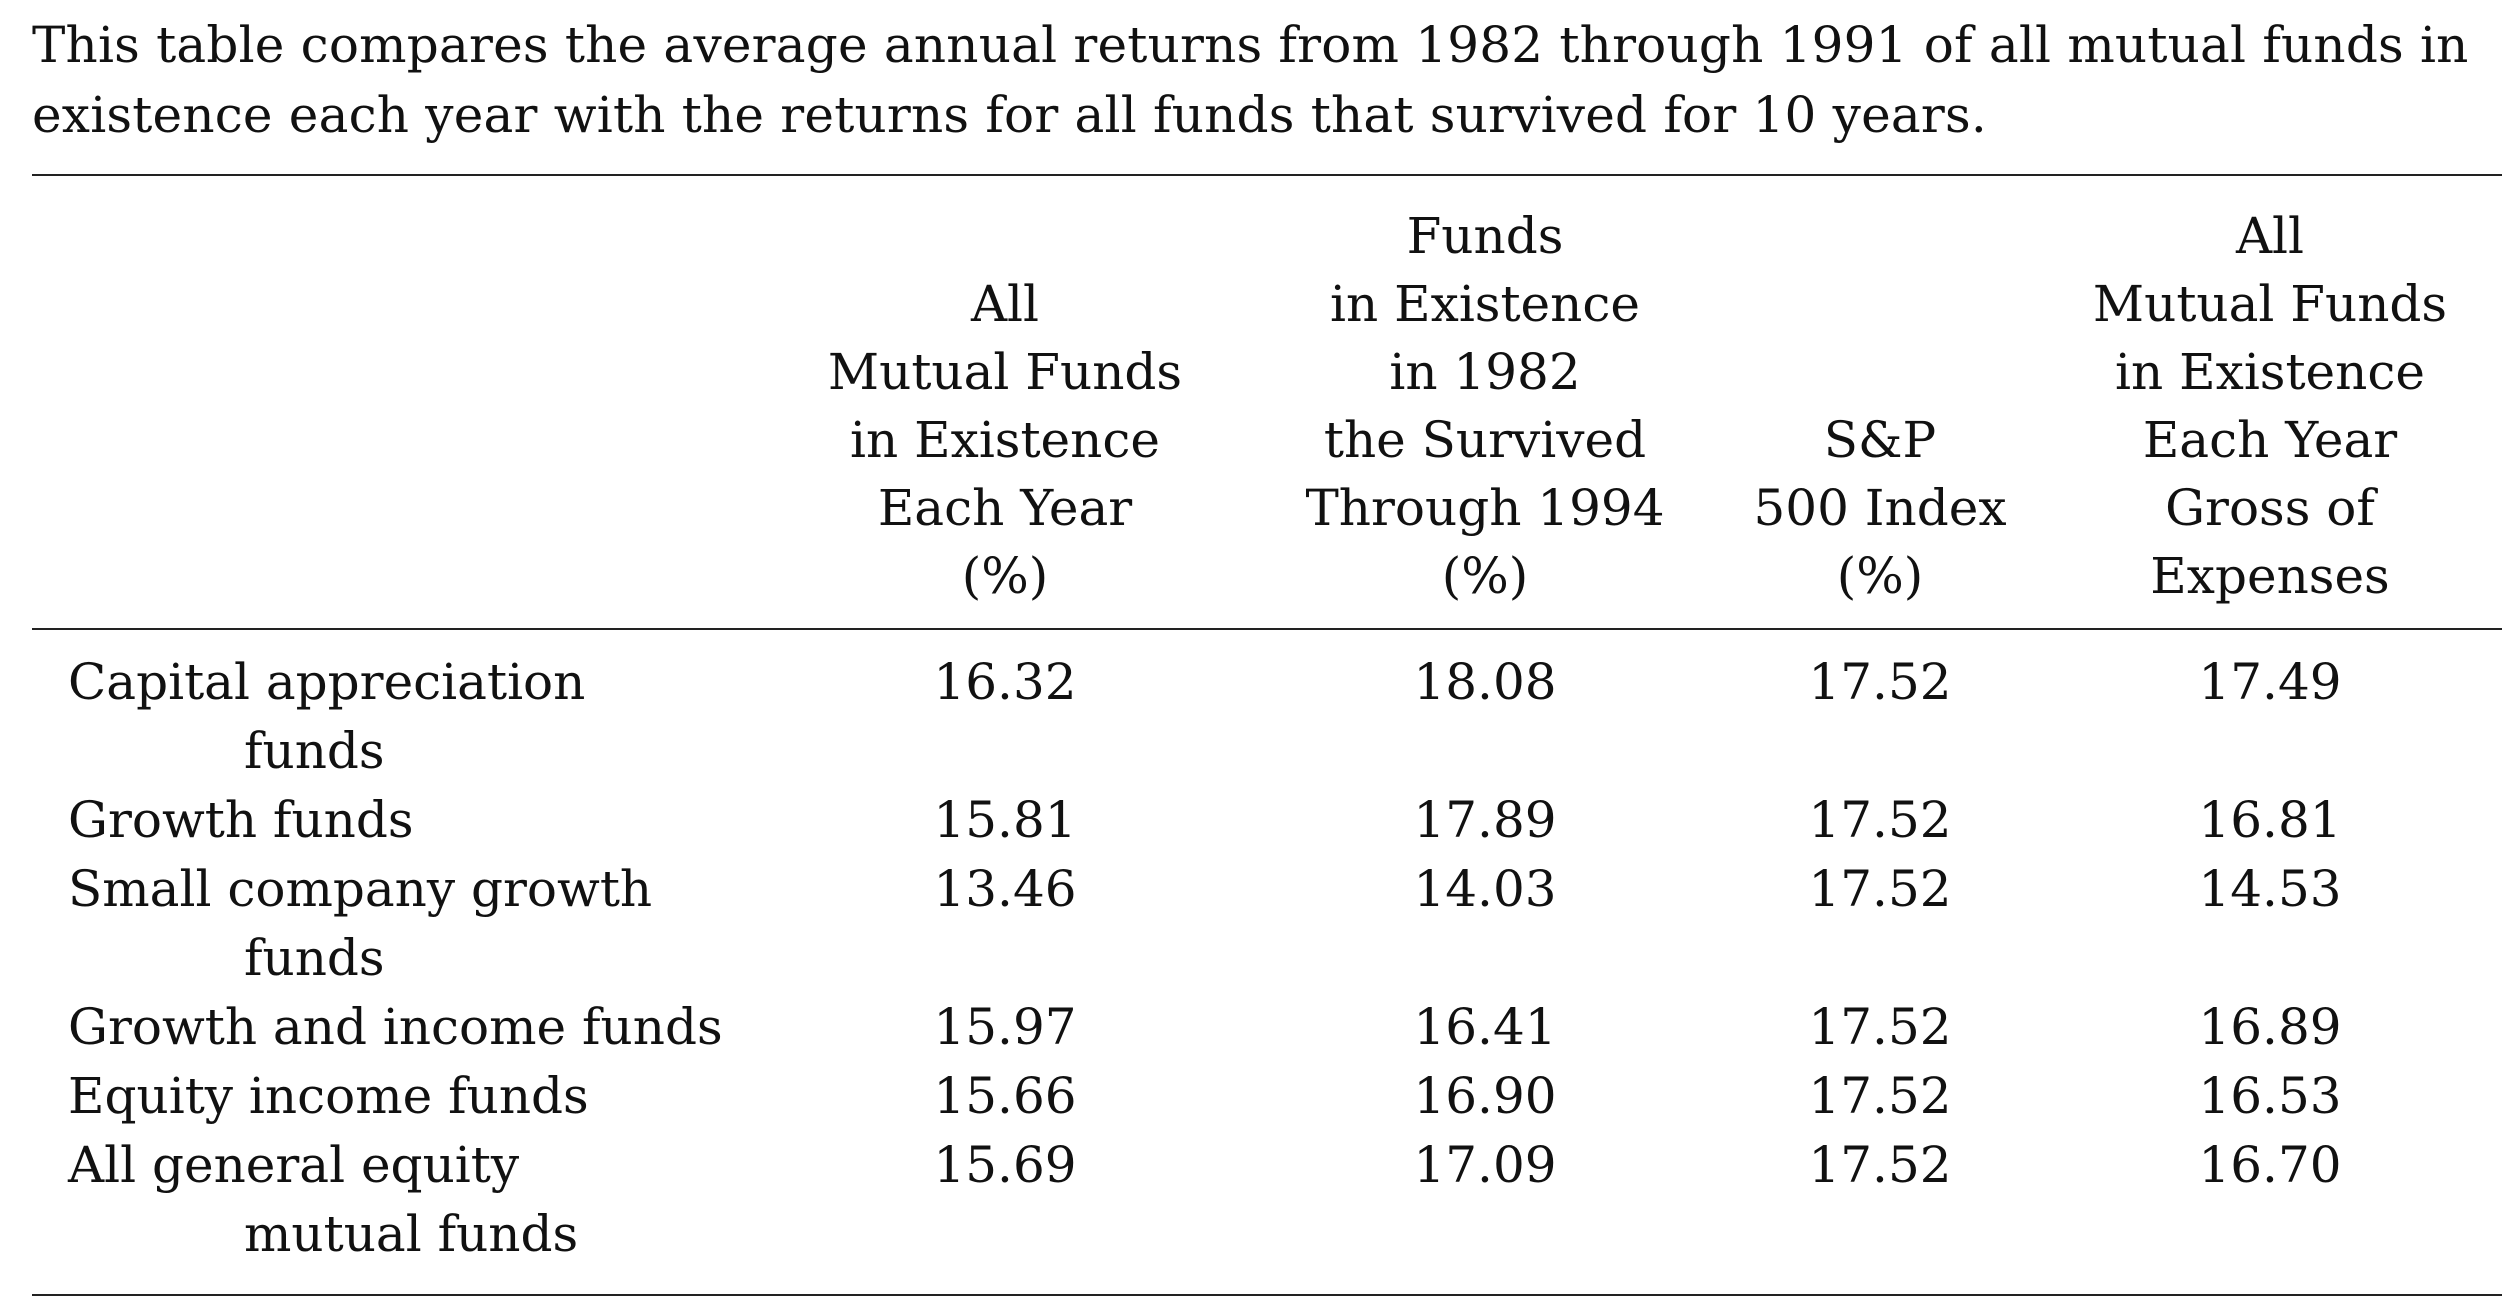 The height and width of the screenshot is (1304, 2514). I want to click on header-rule, so click(1267, 629).